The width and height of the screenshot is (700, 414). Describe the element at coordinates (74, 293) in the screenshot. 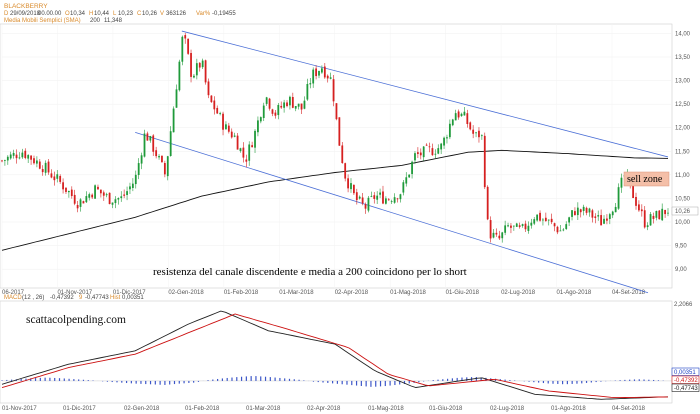

I see `price-x-tick: 01-Nov-2017` at that location.